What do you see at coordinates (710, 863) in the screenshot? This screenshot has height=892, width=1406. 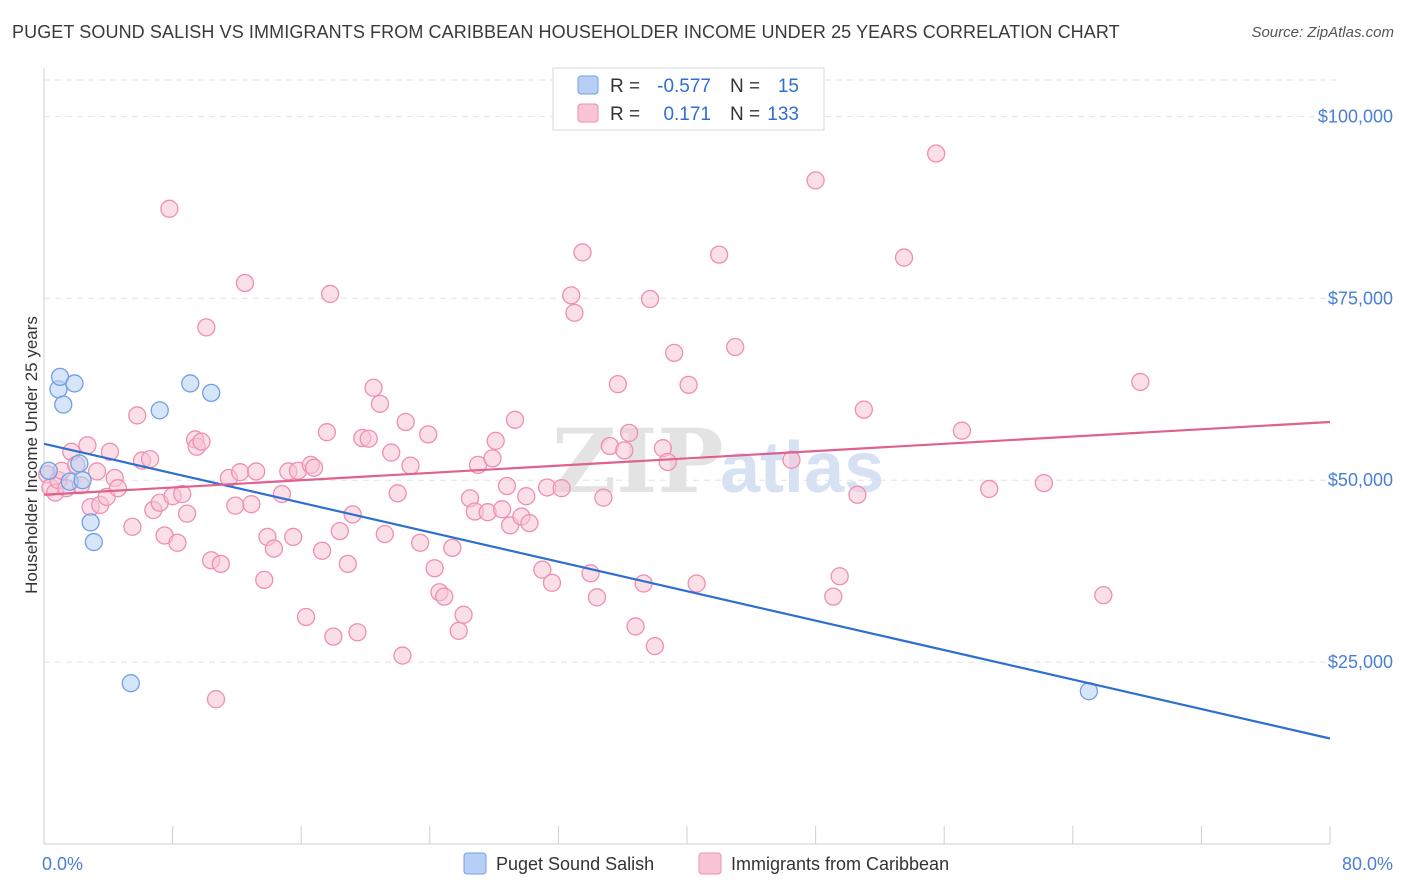 I see `legend-swatch-caribbean` at bounding box center [710, 863].